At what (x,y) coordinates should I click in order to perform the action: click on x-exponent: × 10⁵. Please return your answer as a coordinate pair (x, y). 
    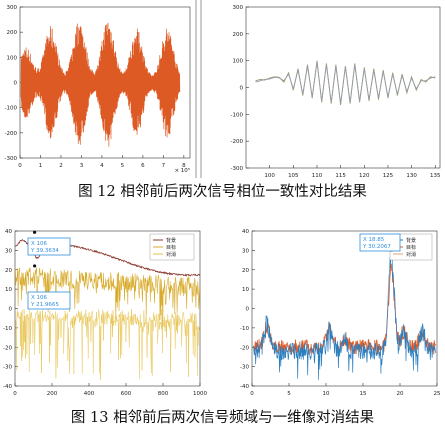
    Looking at the image, I should click on (182, 170).